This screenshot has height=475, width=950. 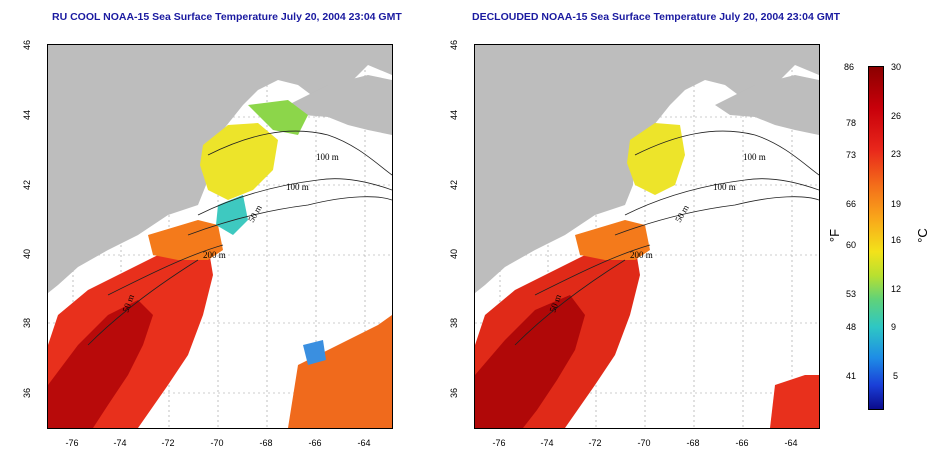 What do you see at coordinates (851, 376) in the screenshot?
I see `cb-f-label: 41` at bounding box center [851, 376].